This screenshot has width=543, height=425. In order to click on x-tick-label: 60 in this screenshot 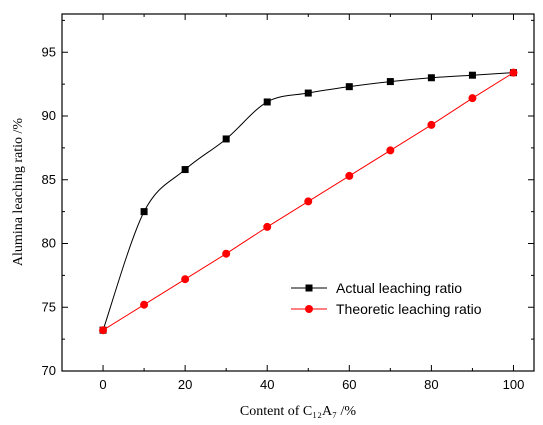, I will do `click(349, 384)`.